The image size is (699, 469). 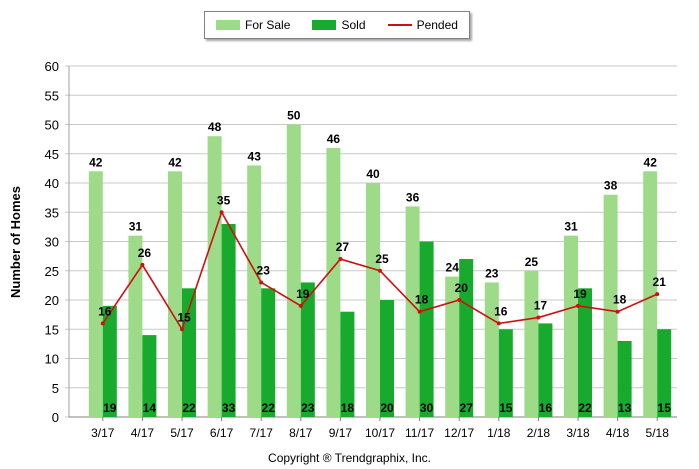 I want to click on pended-value-label: 26, so click(x=145, y=253).